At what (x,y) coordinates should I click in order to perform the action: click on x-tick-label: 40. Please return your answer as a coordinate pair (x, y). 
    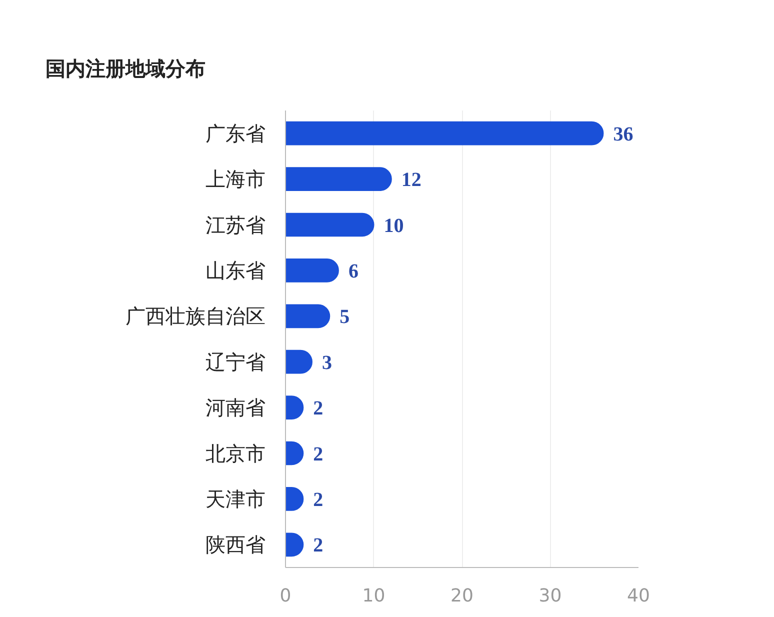
    Looking at the image, I should click on (638, 596).